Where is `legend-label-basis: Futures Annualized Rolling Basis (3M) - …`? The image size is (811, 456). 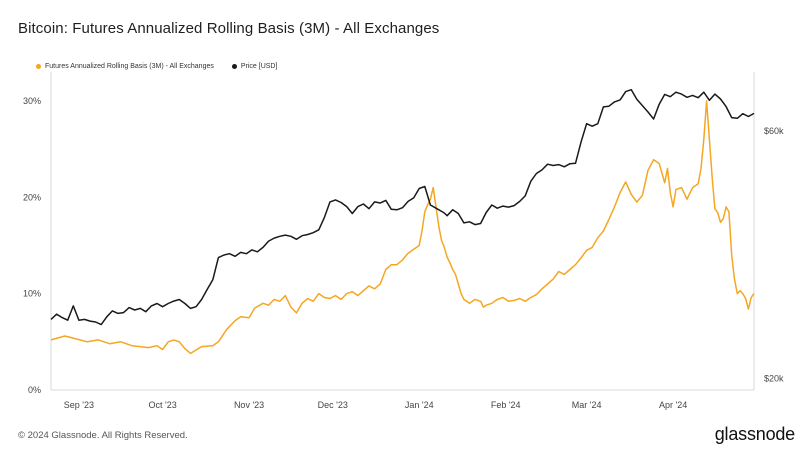
legend-label-basis: Futures Annualized Rolling Basis (3M) - … is located at coordinates (129, 66).